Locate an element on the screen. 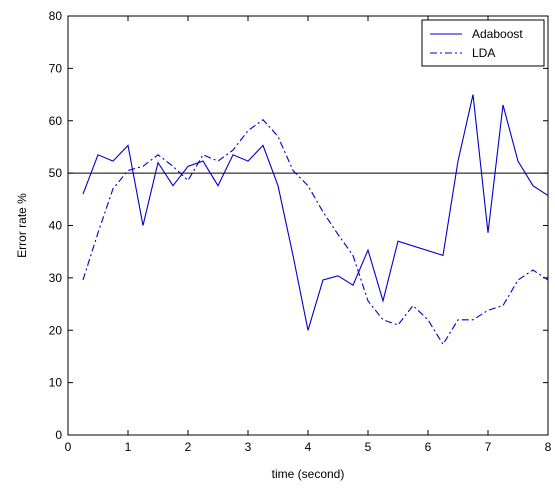 Image resolution: width=555 pixels, height=492 pixels. legend-label-adaboost: Adaboost is located at coordinates (497, 34).